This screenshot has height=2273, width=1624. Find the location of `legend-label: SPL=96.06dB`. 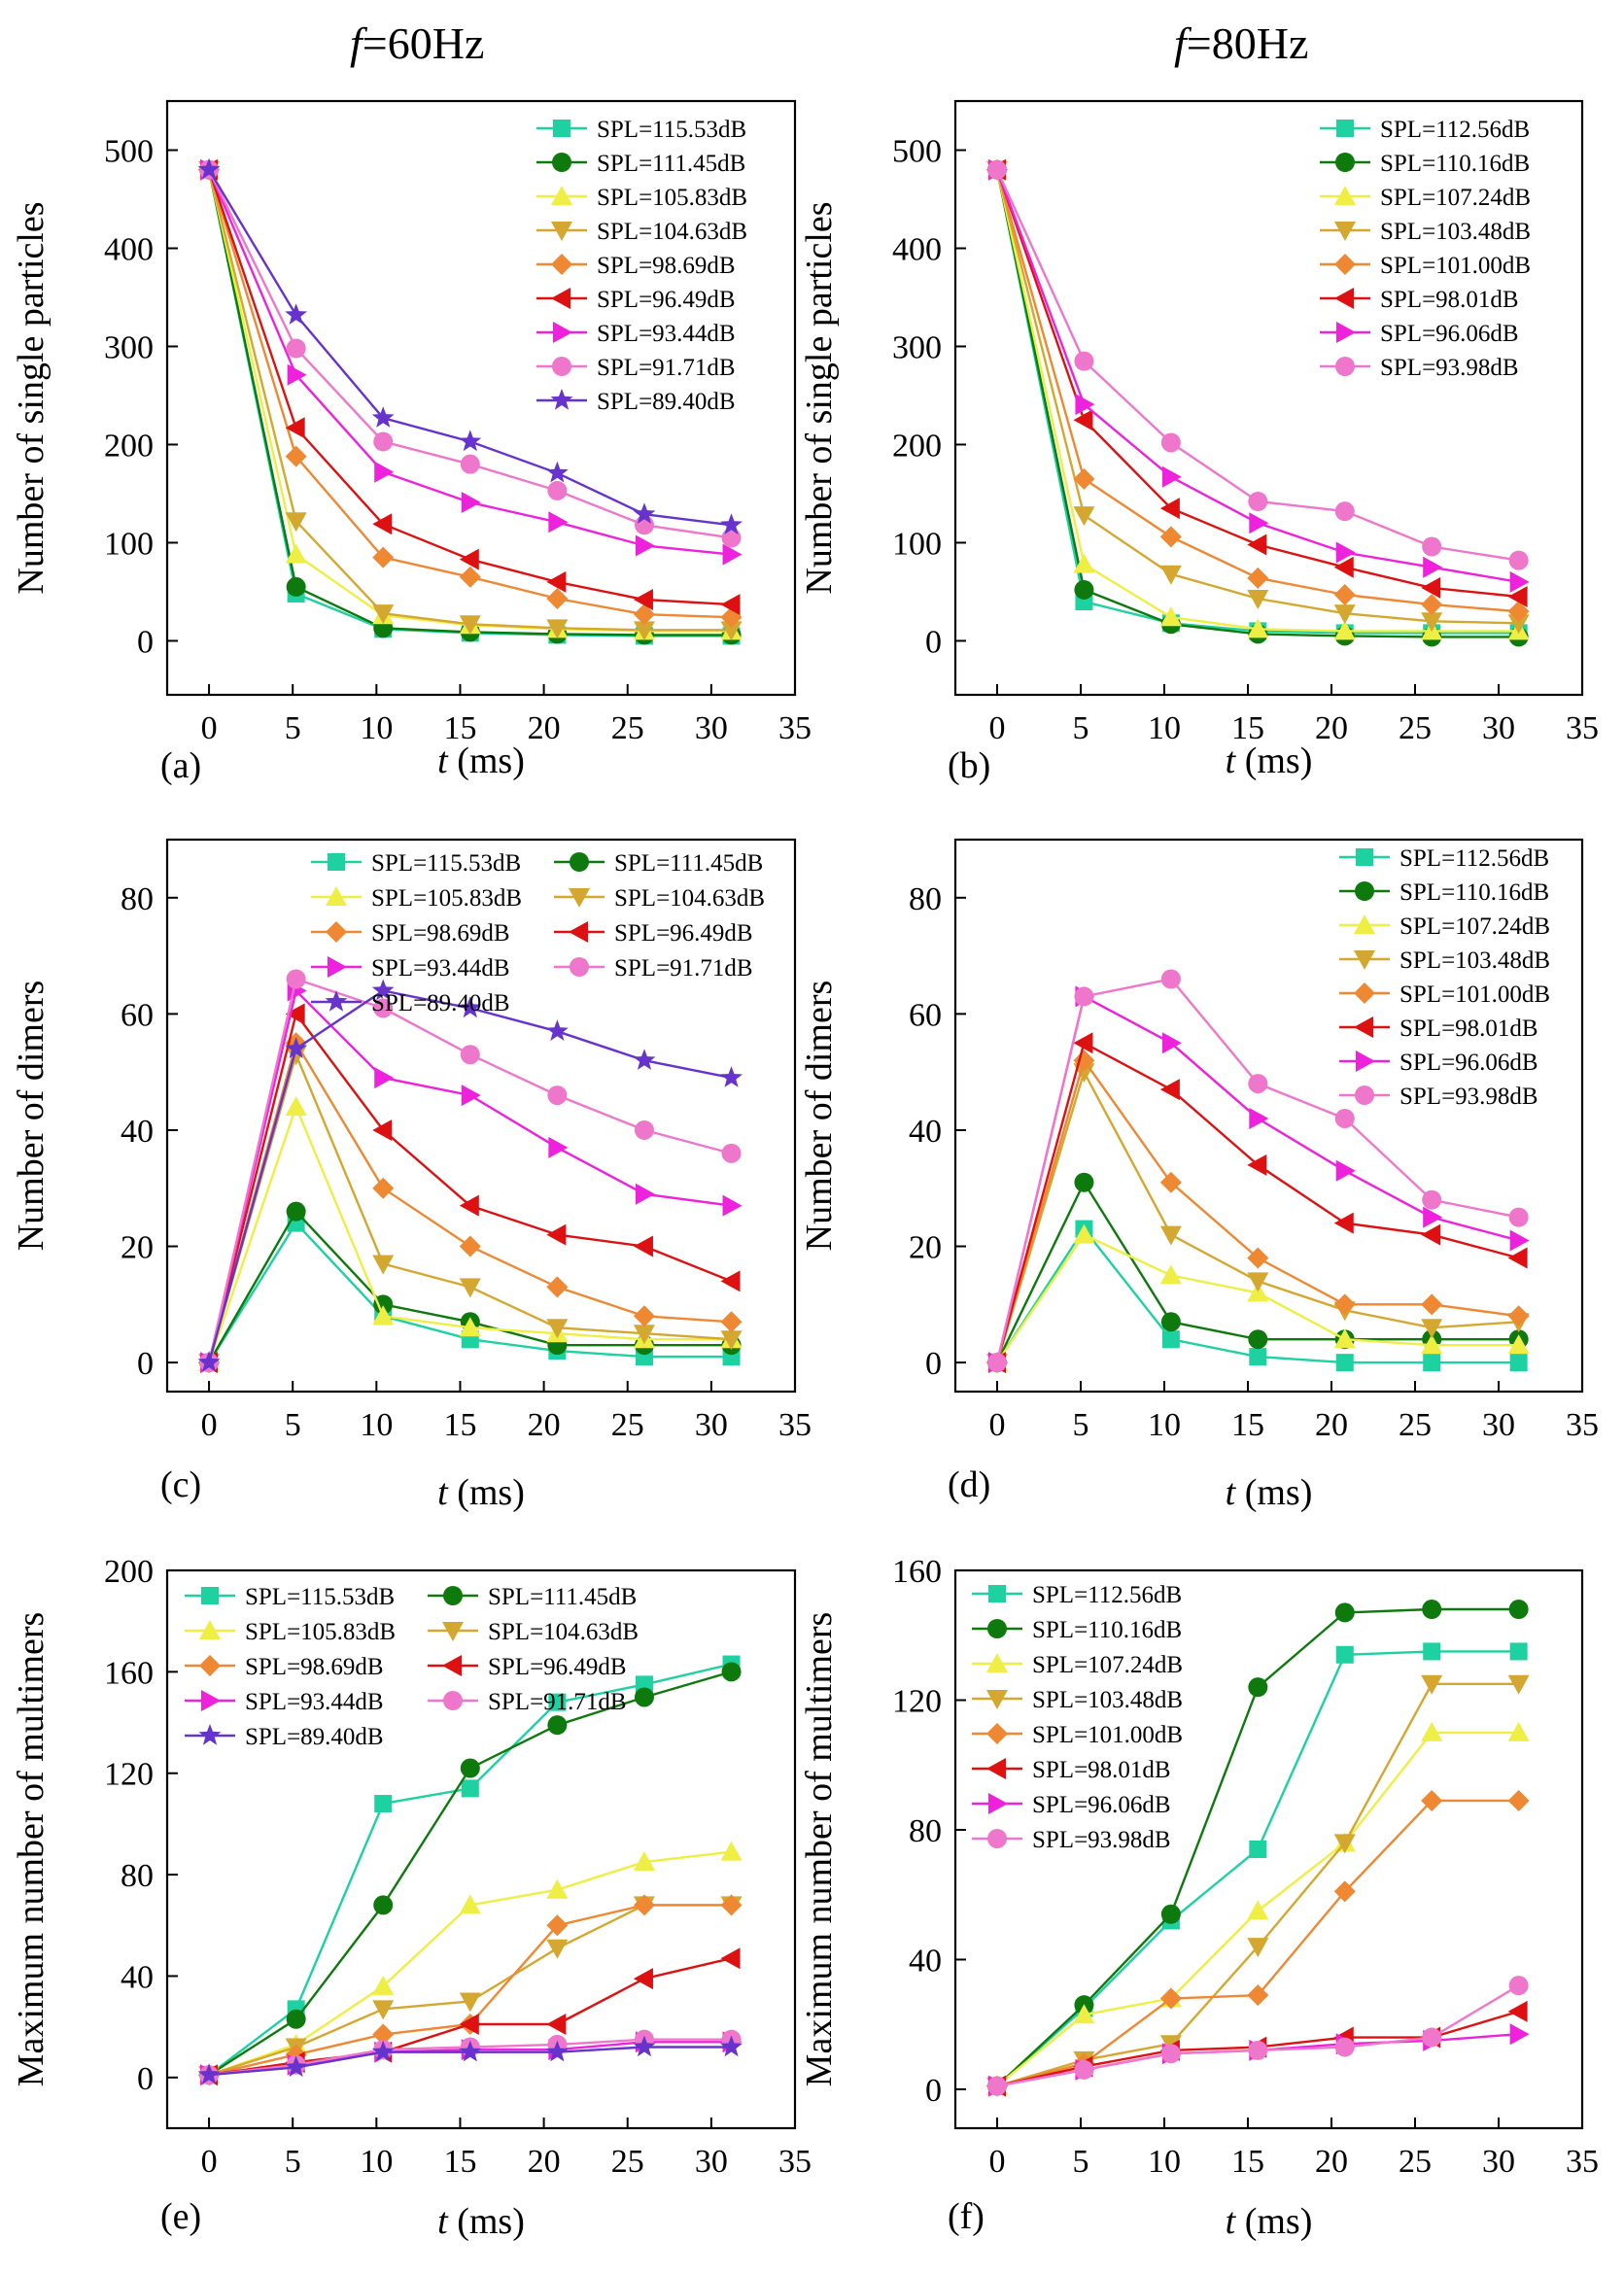

legend-label: SPL=96.06dB is located at coordinates (1101, 1805).